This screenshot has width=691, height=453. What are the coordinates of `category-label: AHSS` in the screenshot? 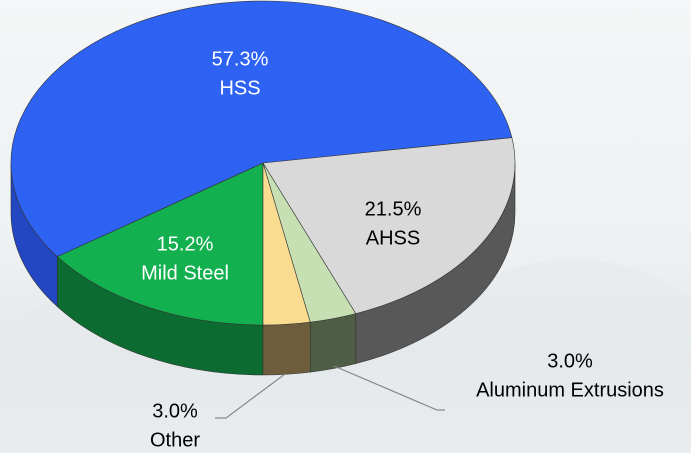 It's located at (393, 238).